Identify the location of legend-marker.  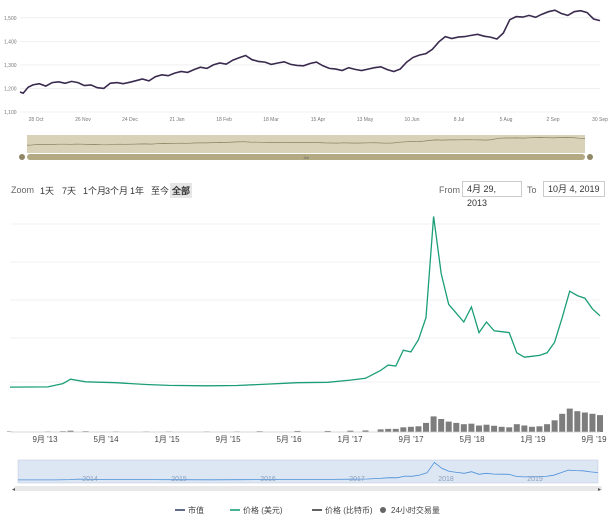
(383, 510).